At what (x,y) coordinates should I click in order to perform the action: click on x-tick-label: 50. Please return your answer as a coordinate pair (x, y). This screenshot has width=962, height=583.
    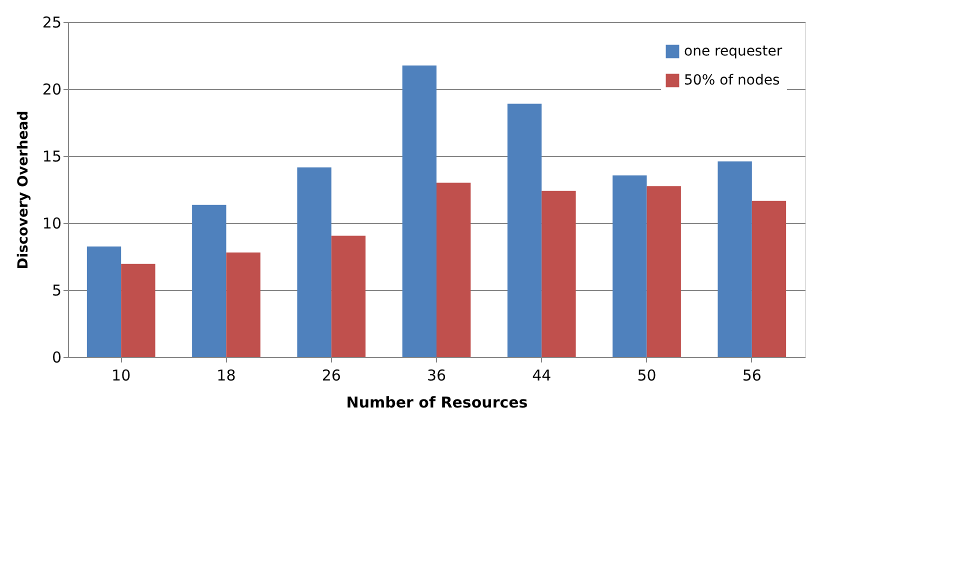
    Looking at the image, I should click on (646, 375).